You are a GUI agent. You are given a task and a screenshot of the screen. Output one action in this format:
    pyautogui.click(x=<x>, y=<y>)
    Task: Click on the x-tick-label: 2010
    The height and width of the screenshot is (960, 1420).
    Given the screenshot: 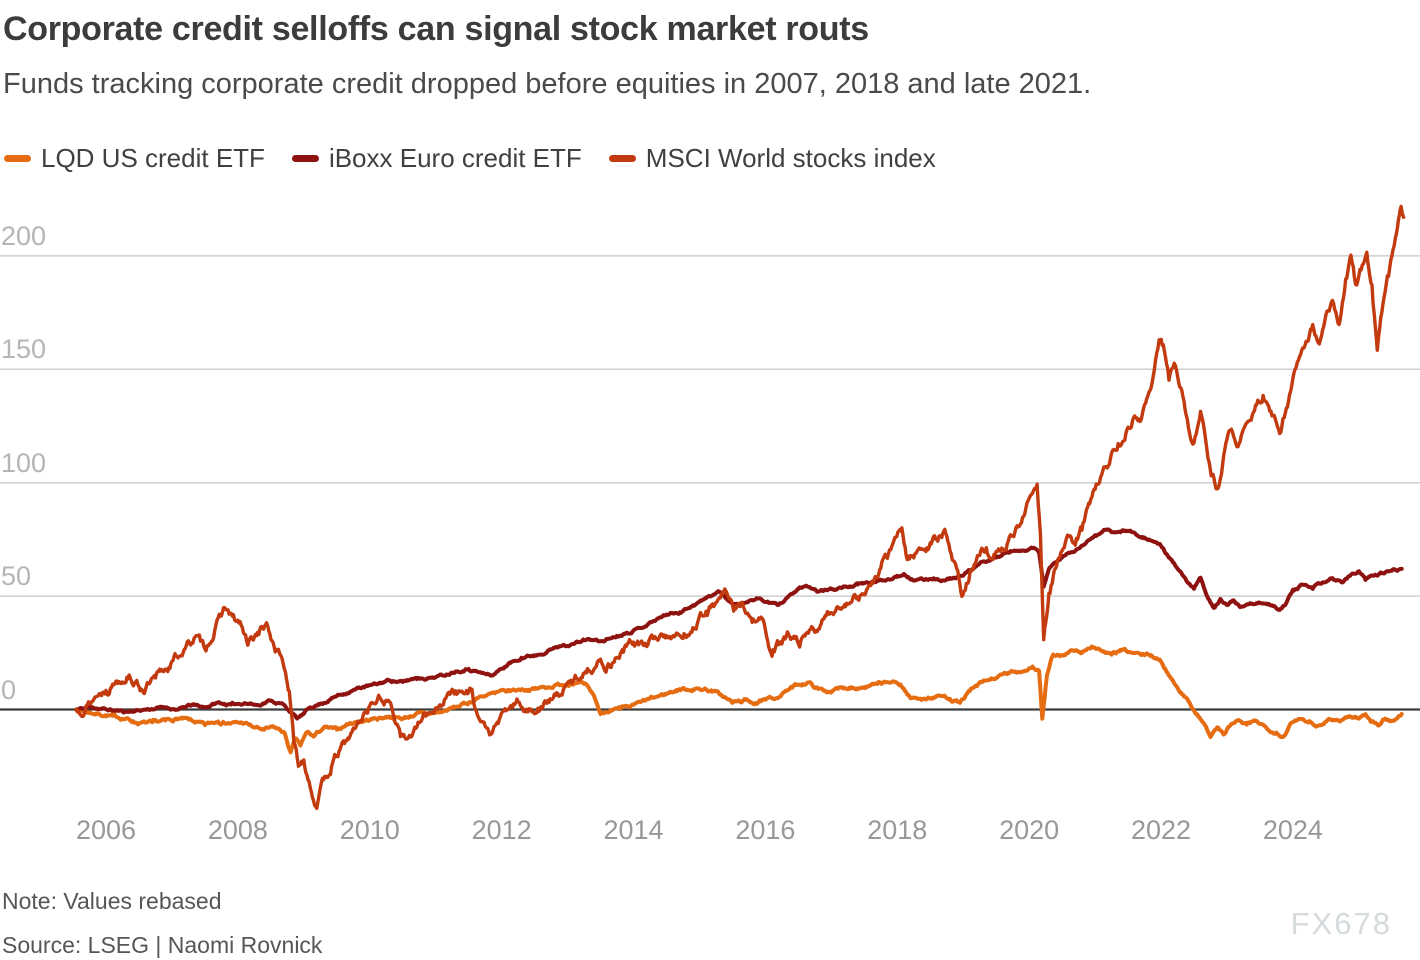 What is the action you would take?
    pyautogui.click(x=369, y=830)
    